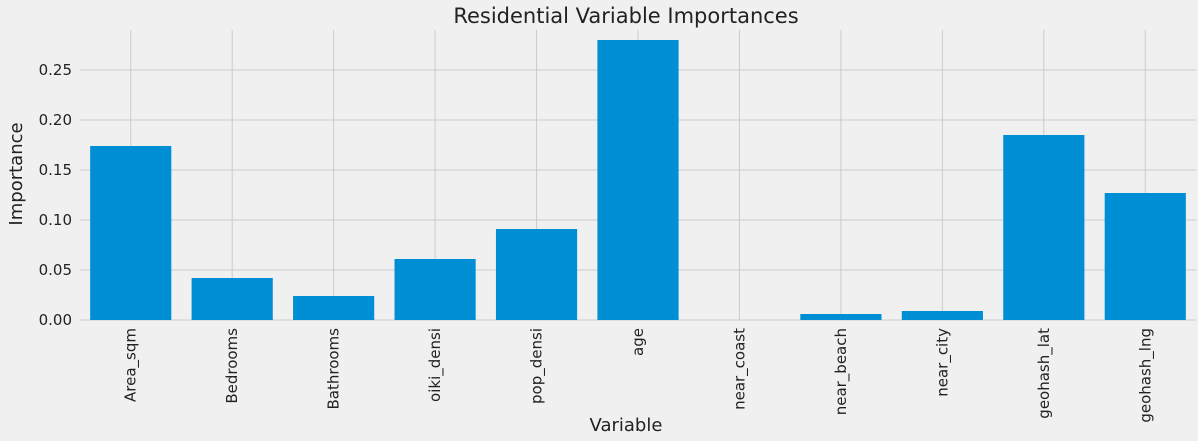  I want to click on y-tick-labels: 0.00 0.05 0.10 0.15 0.20 0.25, so click(55, 195).